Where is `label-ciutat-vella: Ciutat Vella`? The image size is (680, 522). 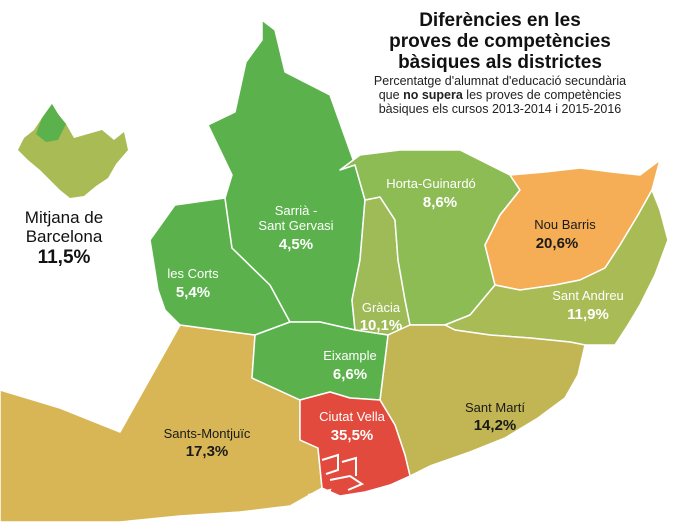 label-ciutat-vella: Ciutat Vella is located at coordinates (352, 416).